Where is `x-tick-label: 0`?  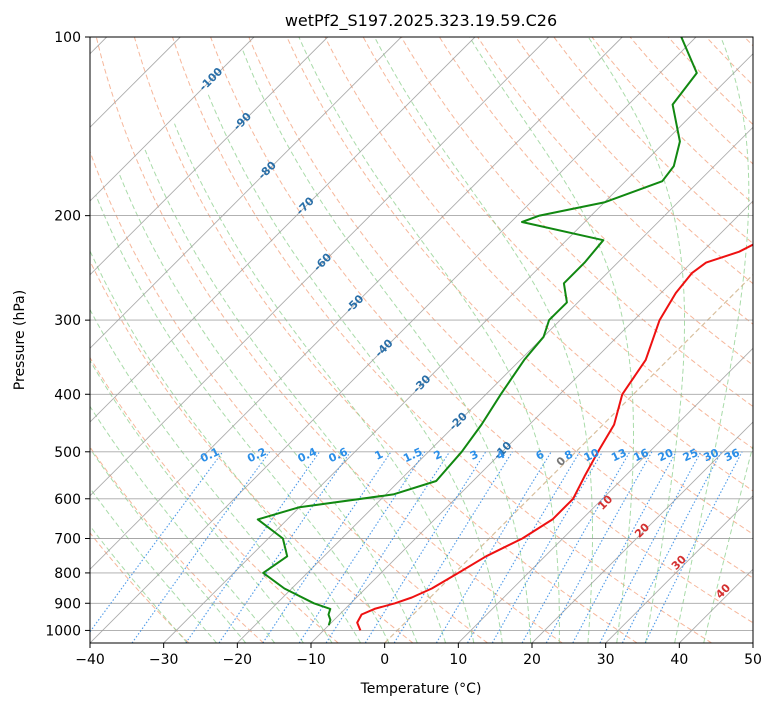 x-tick-label: 0 is located at coordinates (384, 660).